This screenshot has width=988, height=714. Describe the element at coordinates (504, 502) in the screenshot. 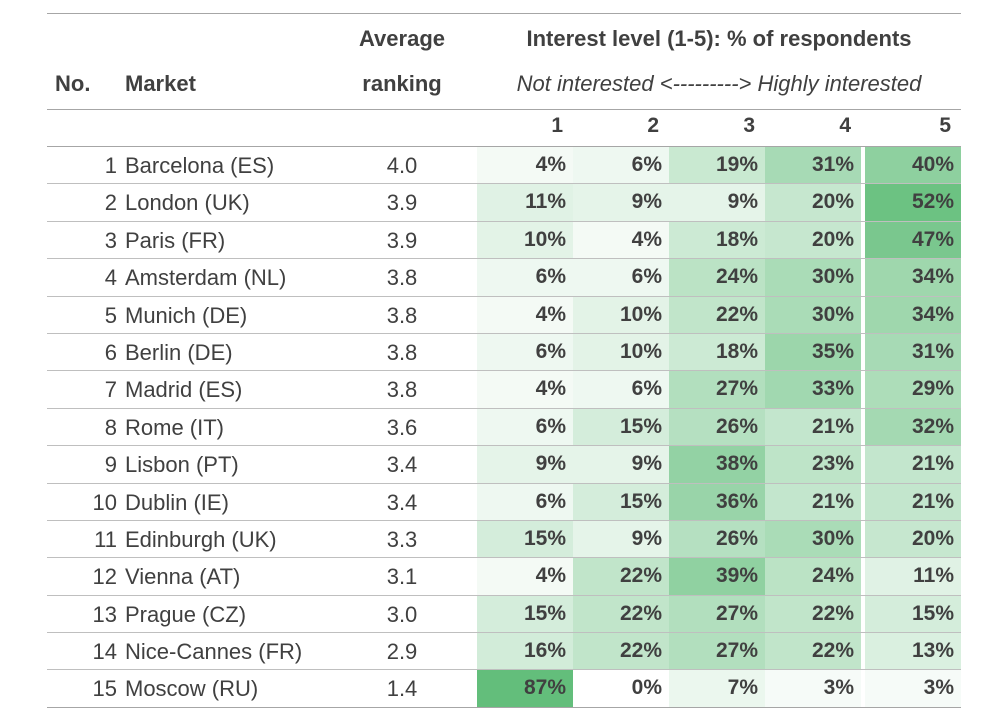

I see `table-row: 10 Dublin (IE) 3.4 6% 15% 36% 21% 21%` at that location.